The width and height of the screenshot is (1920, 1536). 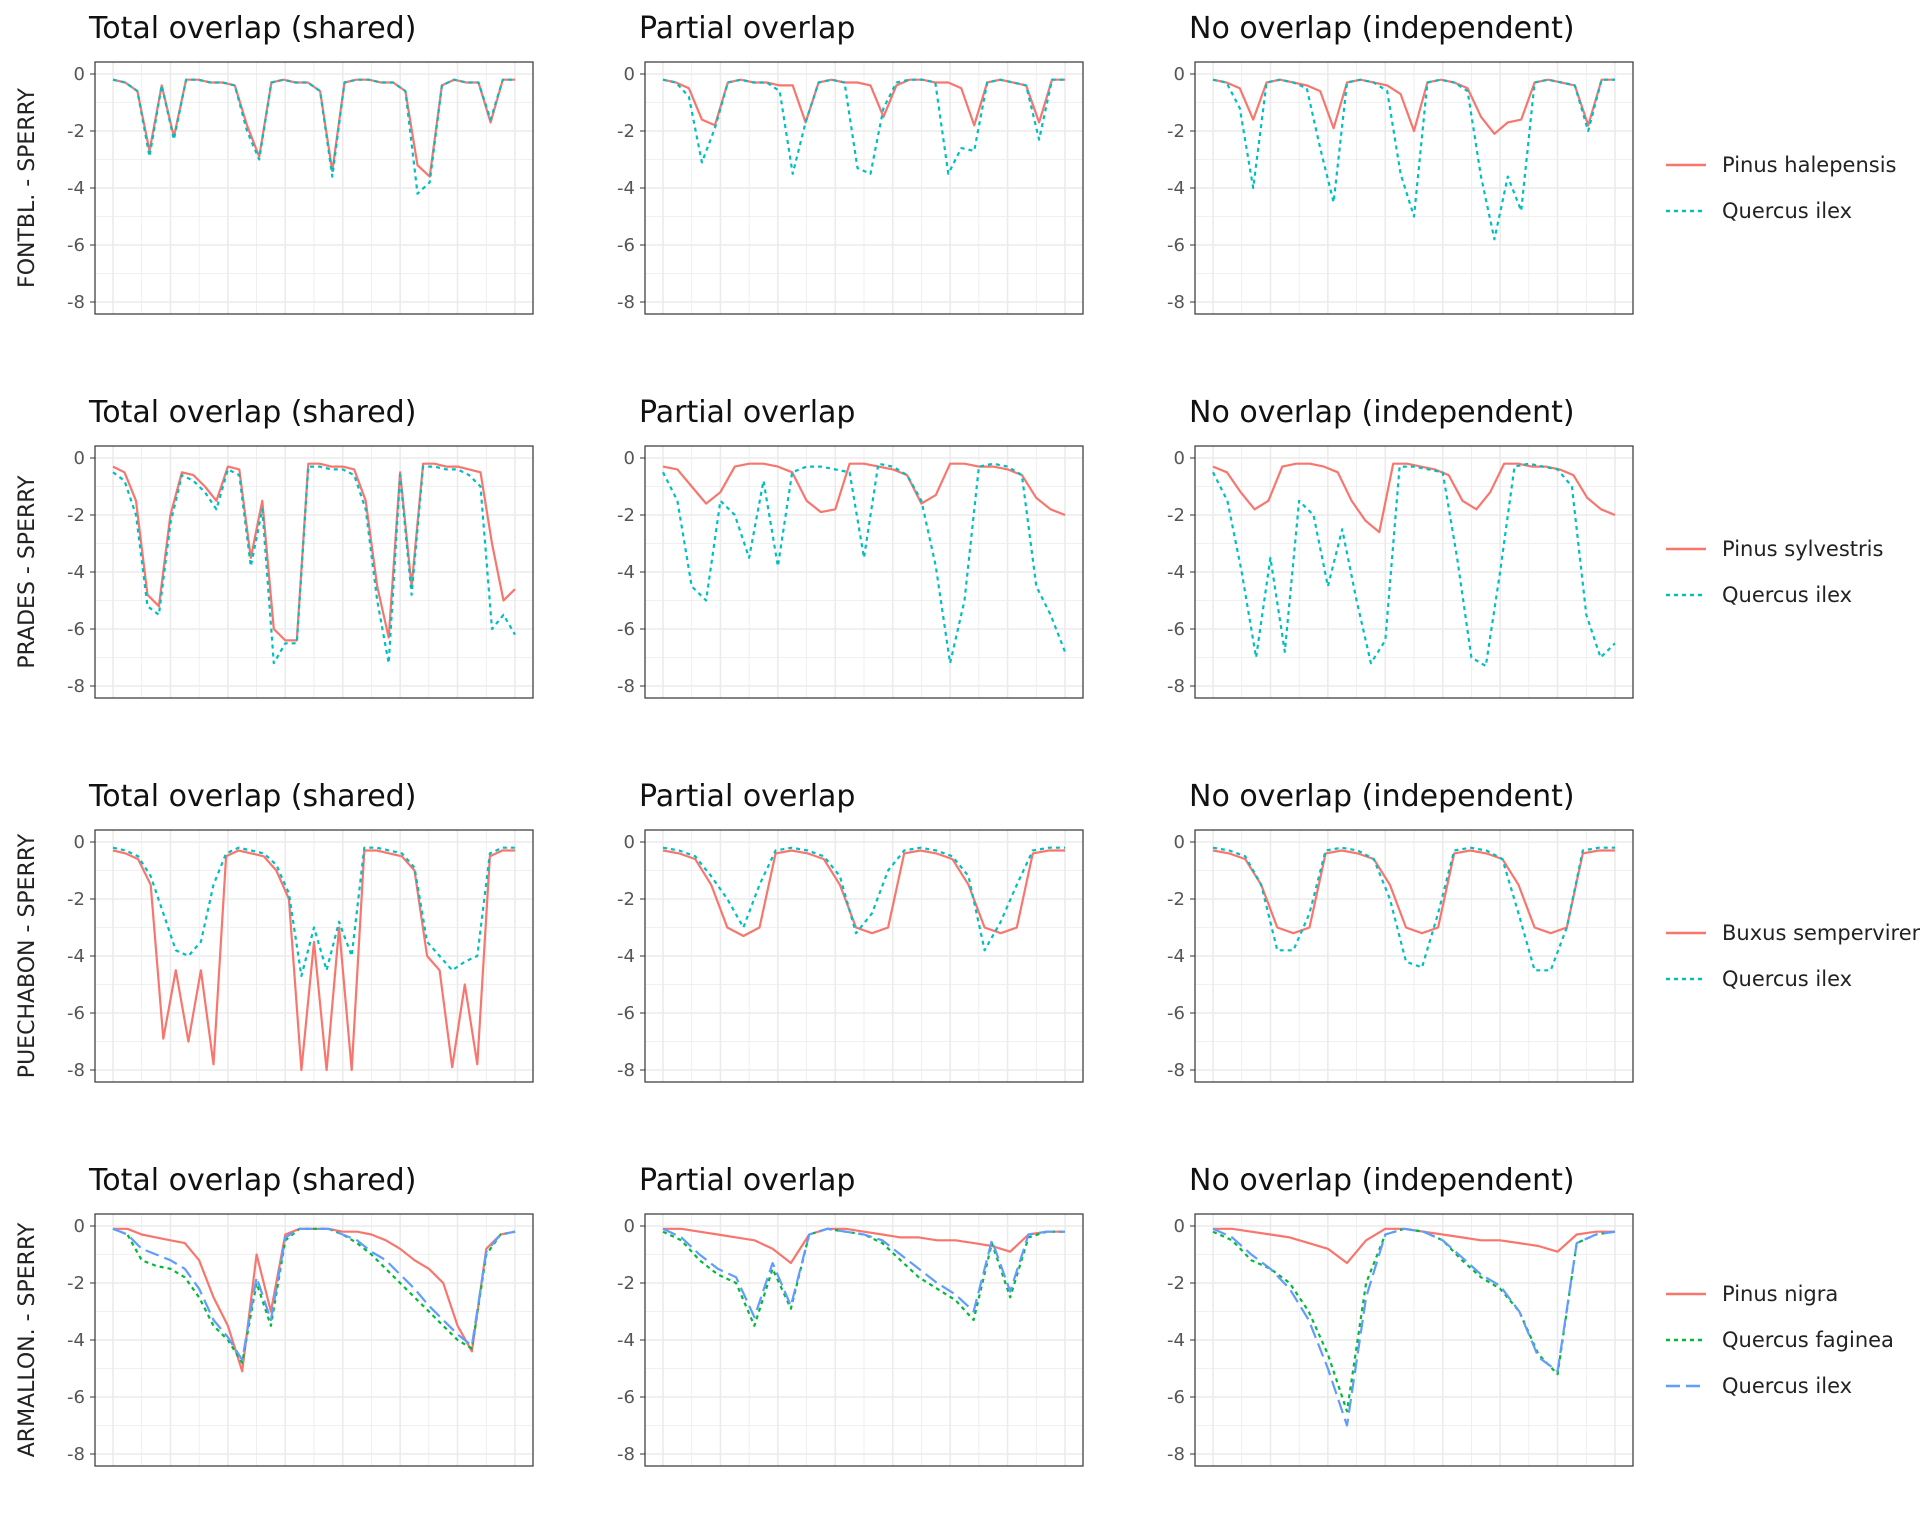 I want to click on legend-label: Pinus halepensis, so click(x=1809, y=165).